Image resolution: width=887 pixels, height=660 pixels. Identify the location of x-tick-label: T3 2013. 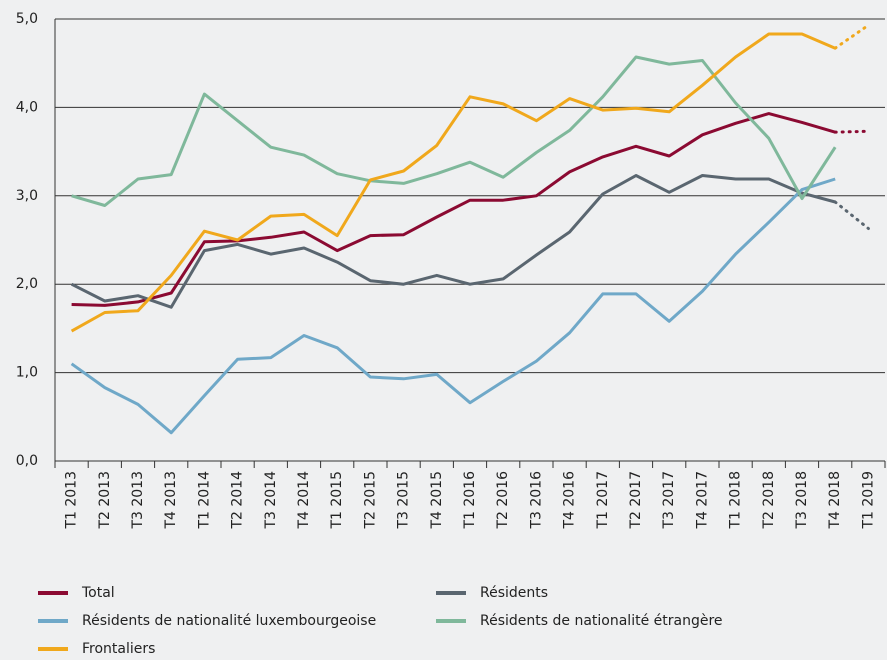
(138, 500).